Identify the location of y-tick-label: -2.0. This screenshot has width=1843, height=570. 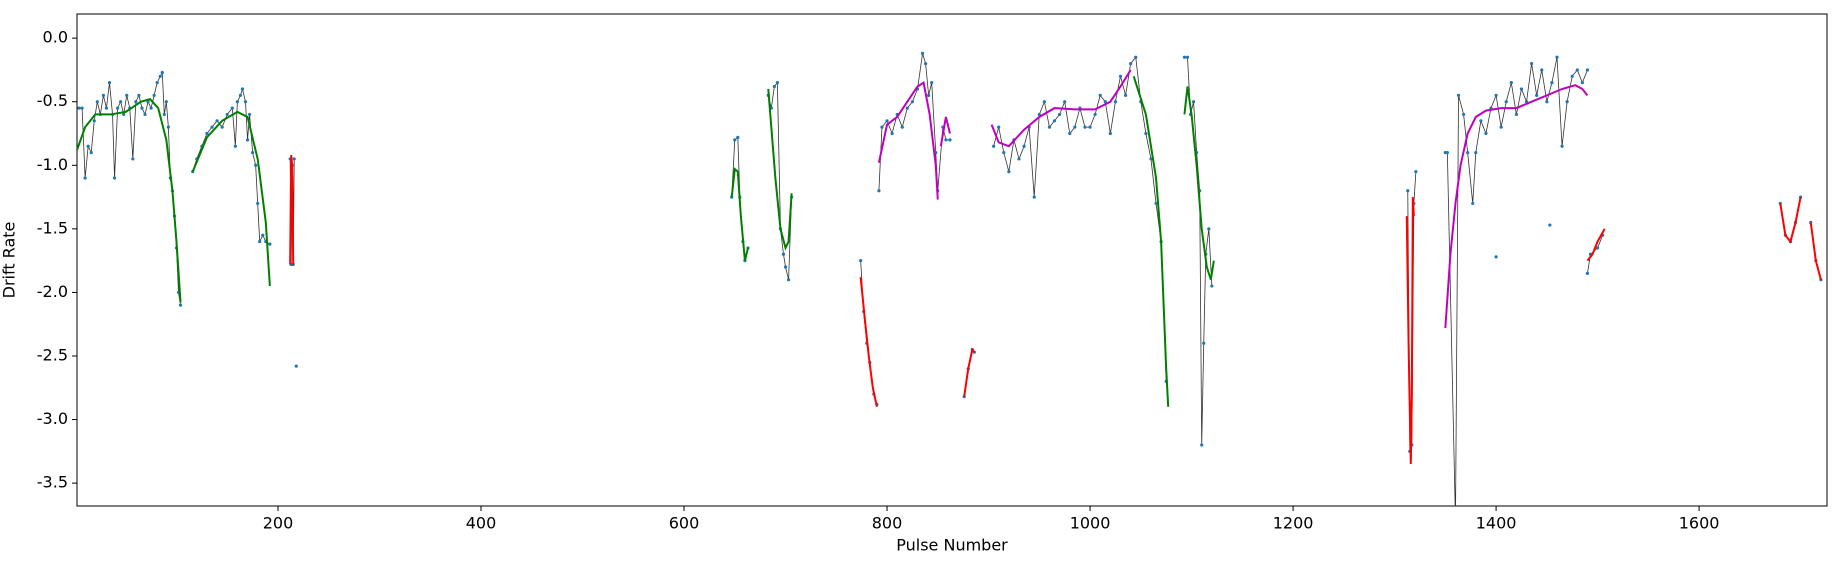
(52, 291).